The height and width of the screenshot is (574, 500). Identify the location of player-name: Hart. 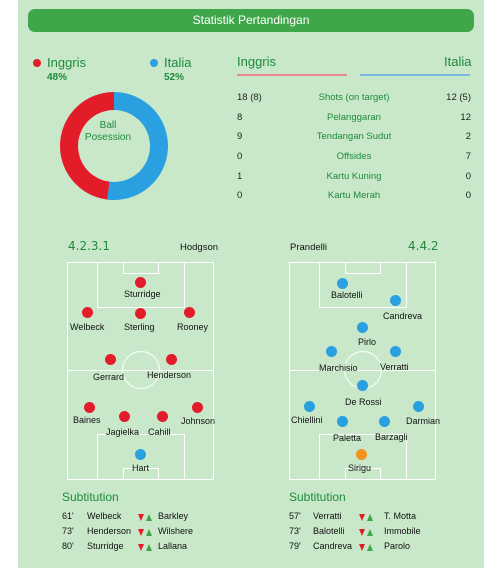
(141, 468).